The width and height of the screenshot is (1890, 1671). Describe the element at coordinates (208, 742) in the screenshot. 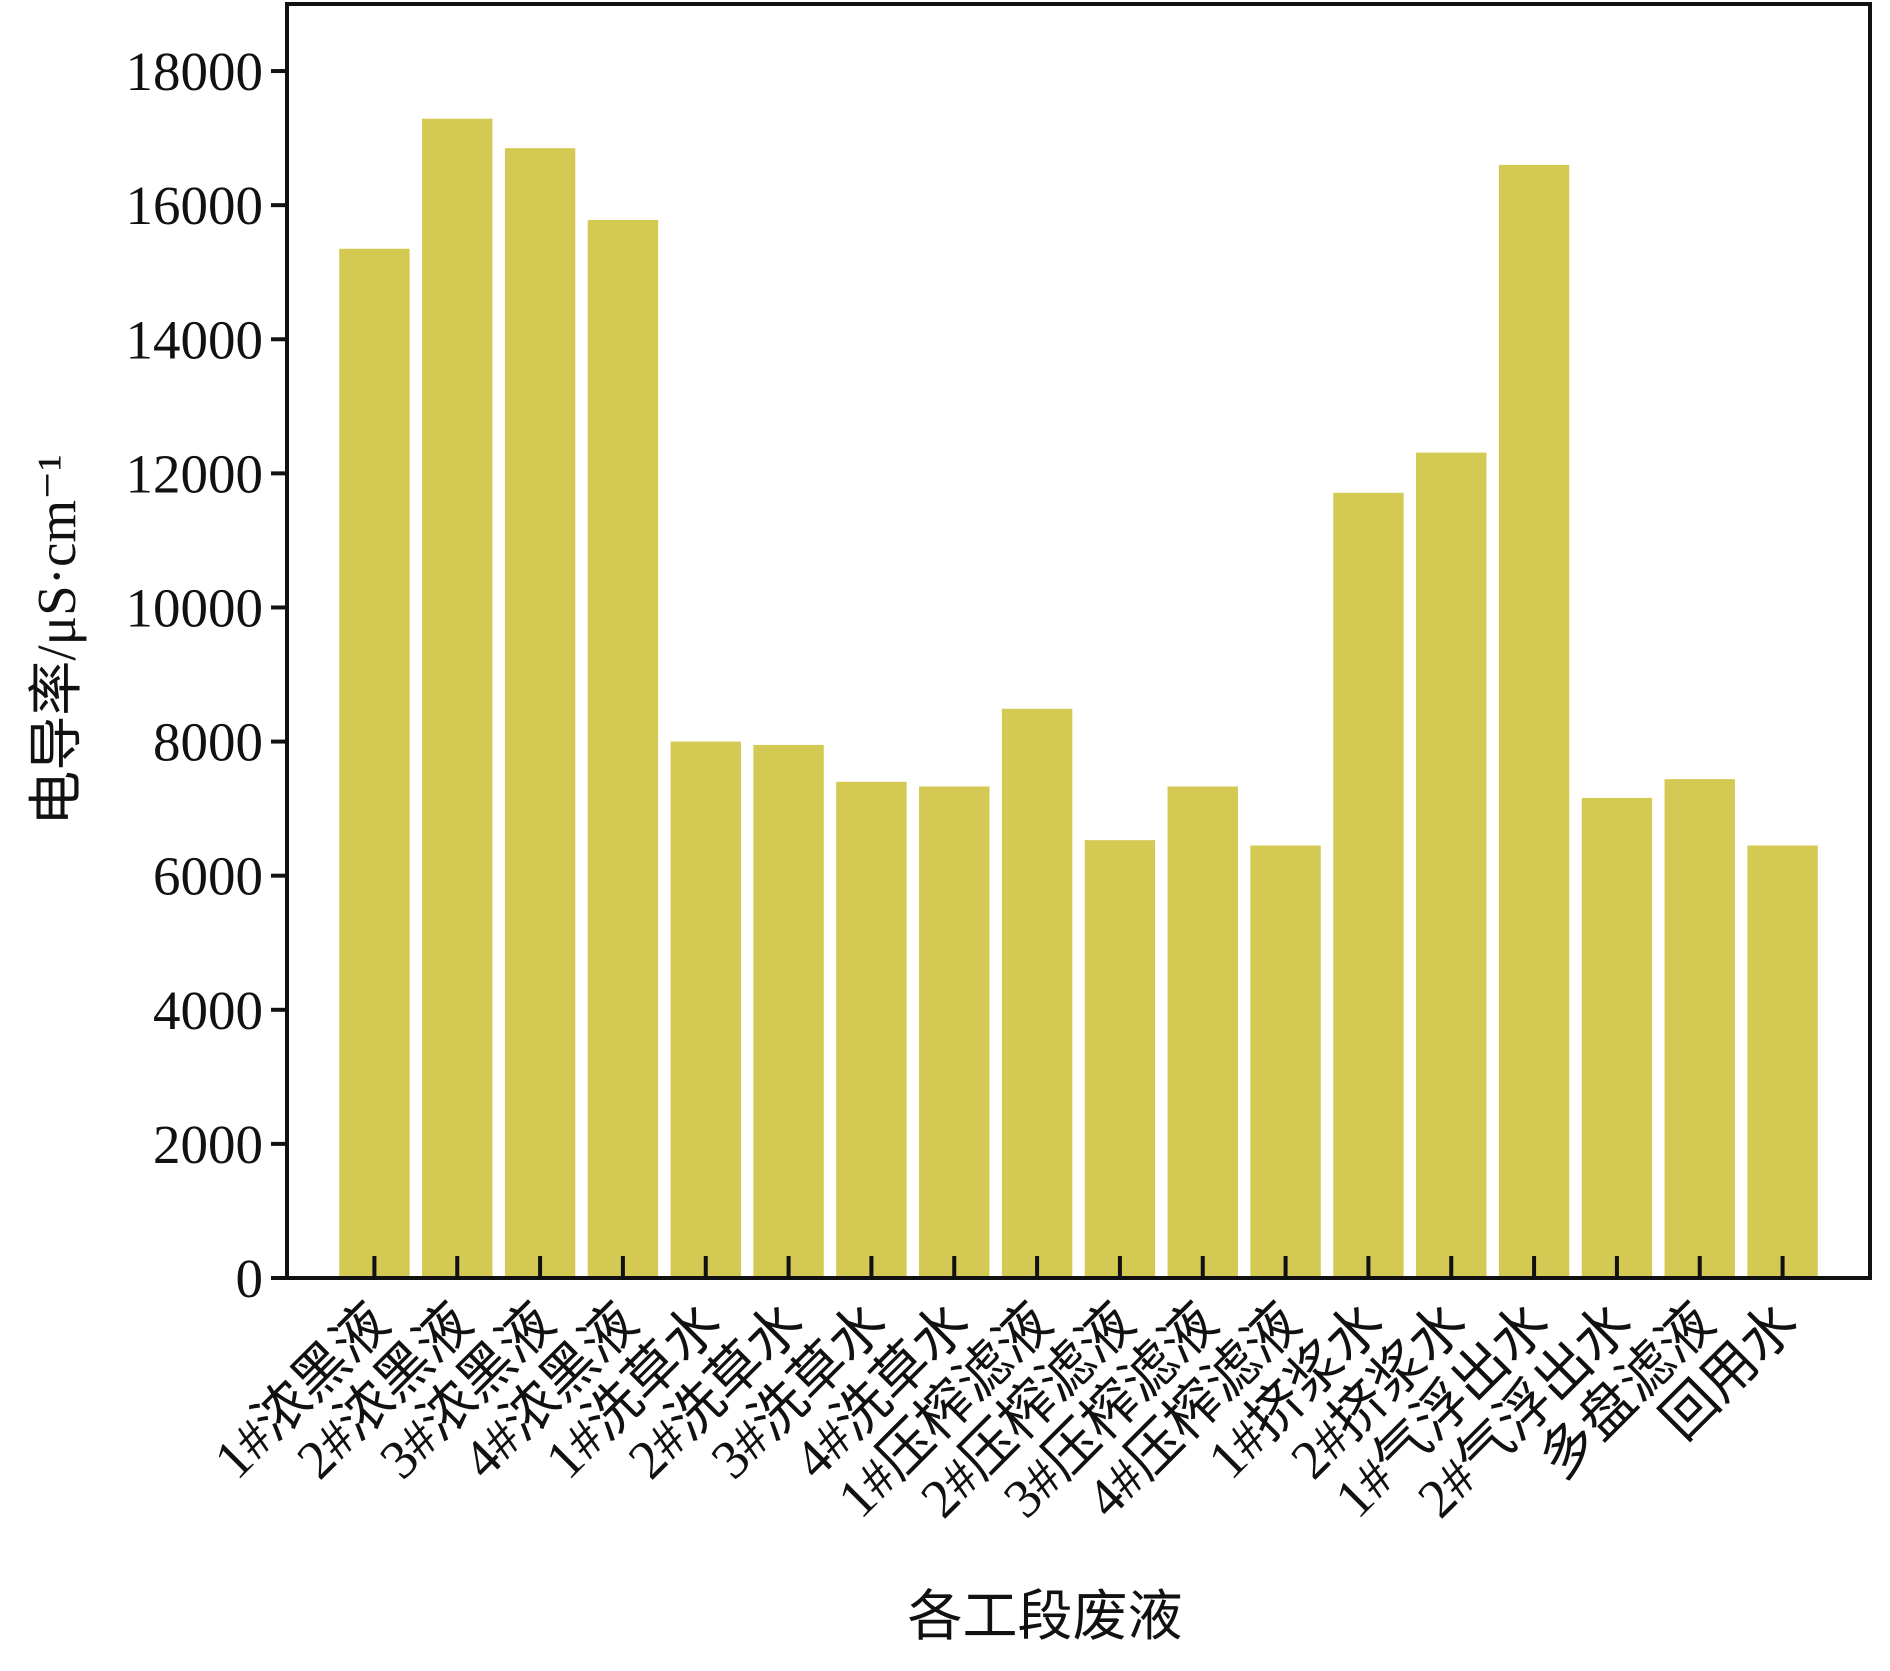

I see `y-tick-label: 8000` at that location.